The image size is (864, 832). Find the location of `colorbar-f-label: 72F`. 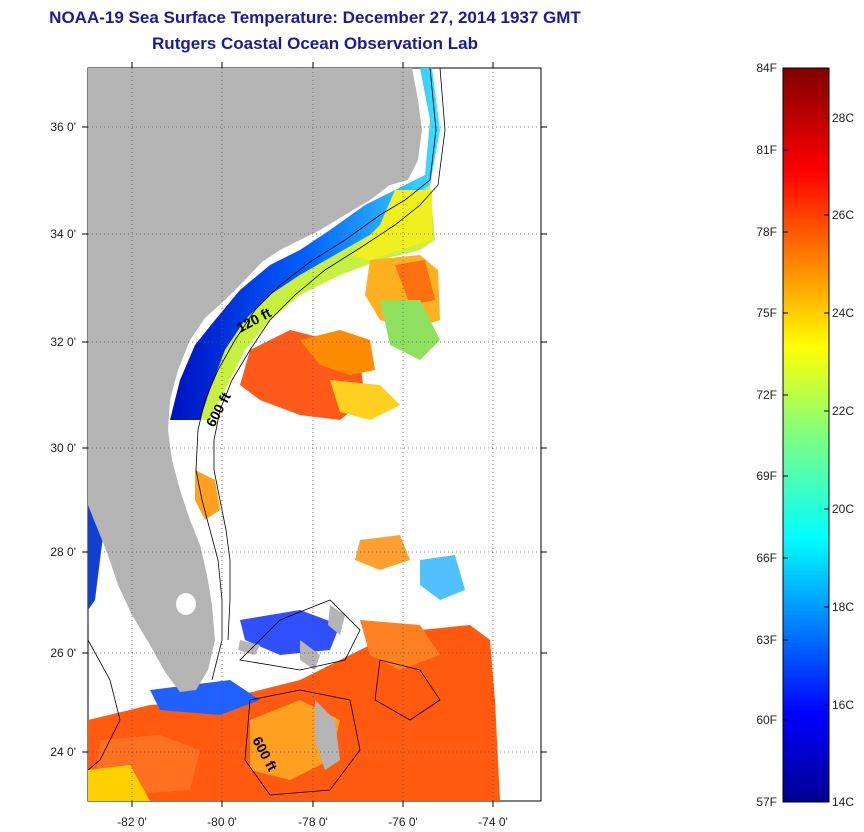

colorbar-f-label: 72F is located at coordinates (766, 395).